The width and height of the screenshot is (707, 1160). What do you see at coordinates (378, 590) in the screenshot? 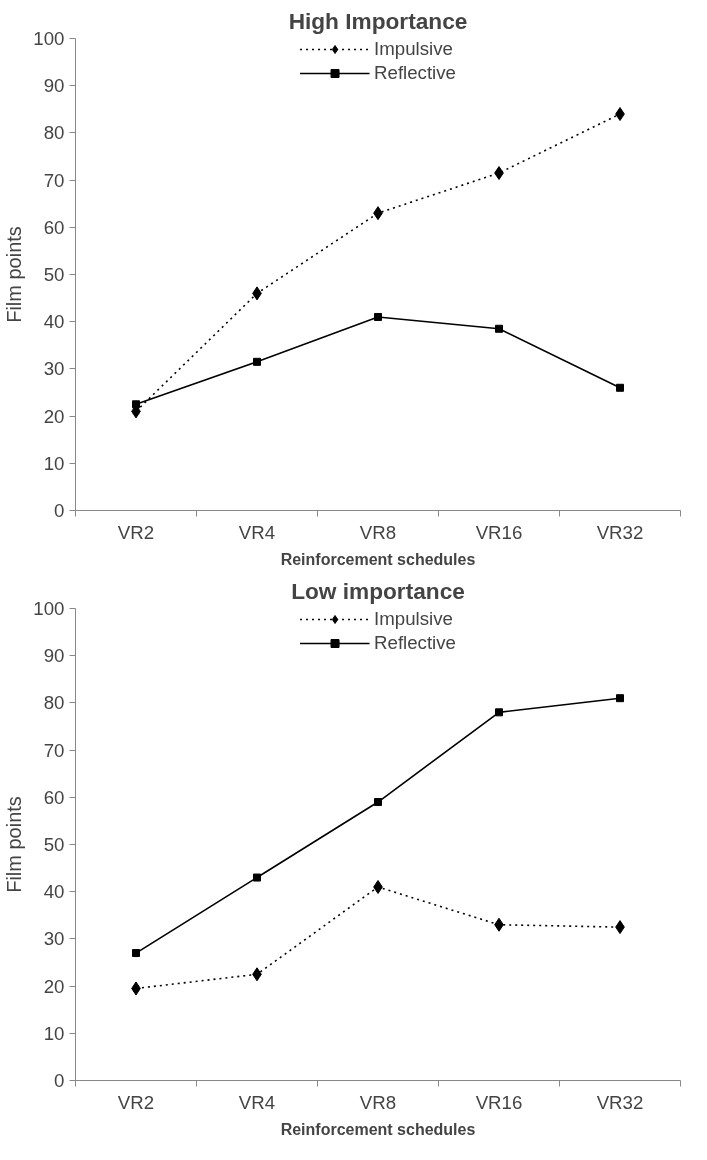
I see `chart-title: Low importance` at bounding box center [378, 590].